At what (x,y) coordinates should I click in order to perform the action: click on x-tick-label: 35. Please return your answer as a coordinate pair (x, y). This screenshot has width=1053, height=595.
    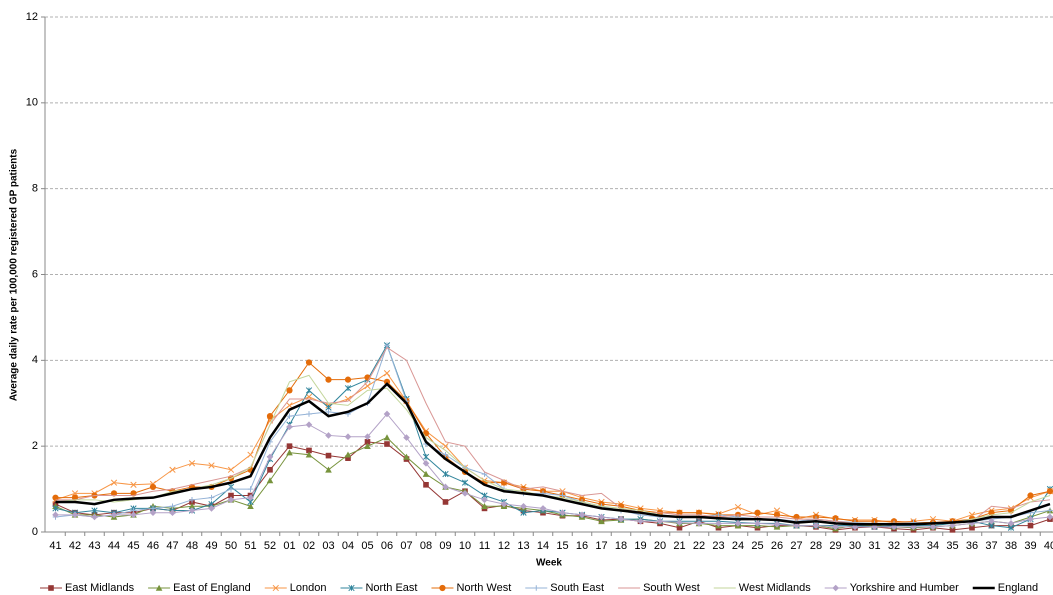
    Looking at the image, I should click on (952, 546).